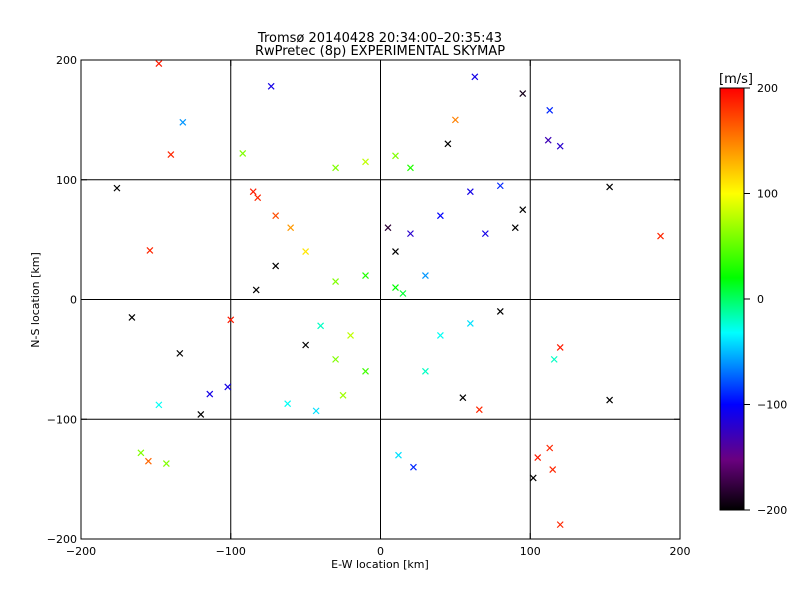 This screenshot has height=600, width=800. What do you see at coordinates (66, 180) in the screenshot?
I see `y-tick-label: 100` at bounding box center [66, 180].